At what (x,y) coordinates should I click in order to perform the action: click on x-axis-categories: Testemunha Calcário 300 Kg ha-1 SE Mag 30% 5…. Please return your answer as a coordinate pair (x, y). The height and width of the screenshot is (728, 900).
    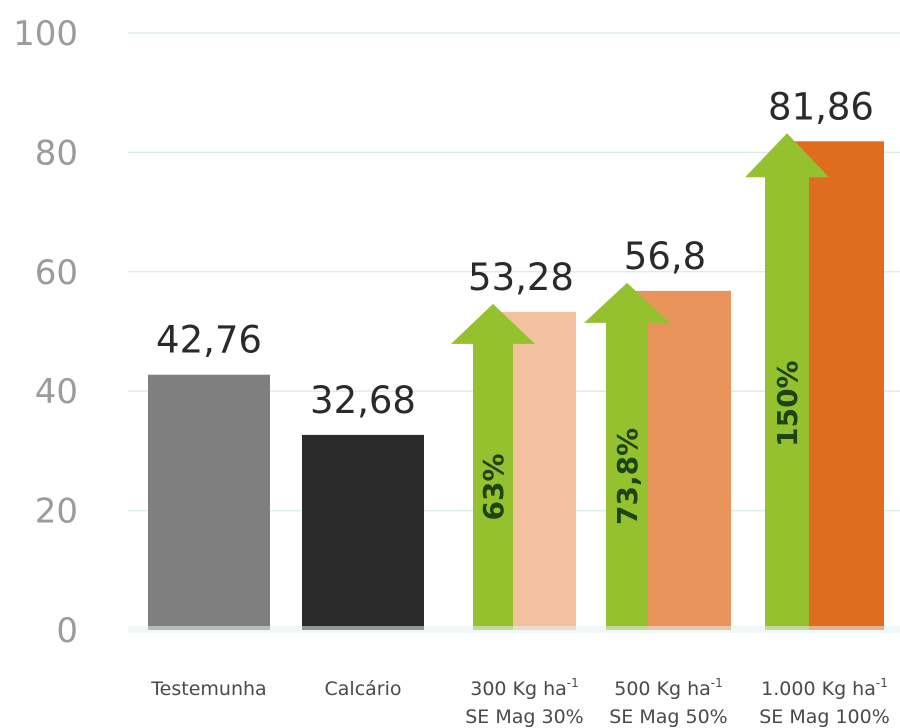
    Looking at the image, I should click on (519, 702).